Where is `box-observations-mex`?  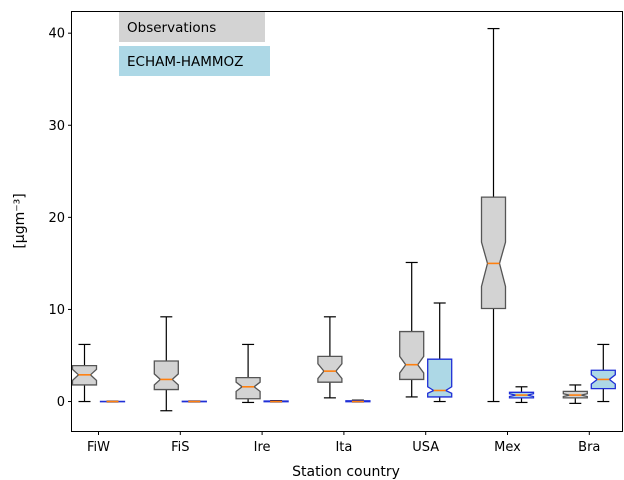
box-observations-mex is located at coordinates (493, 215).